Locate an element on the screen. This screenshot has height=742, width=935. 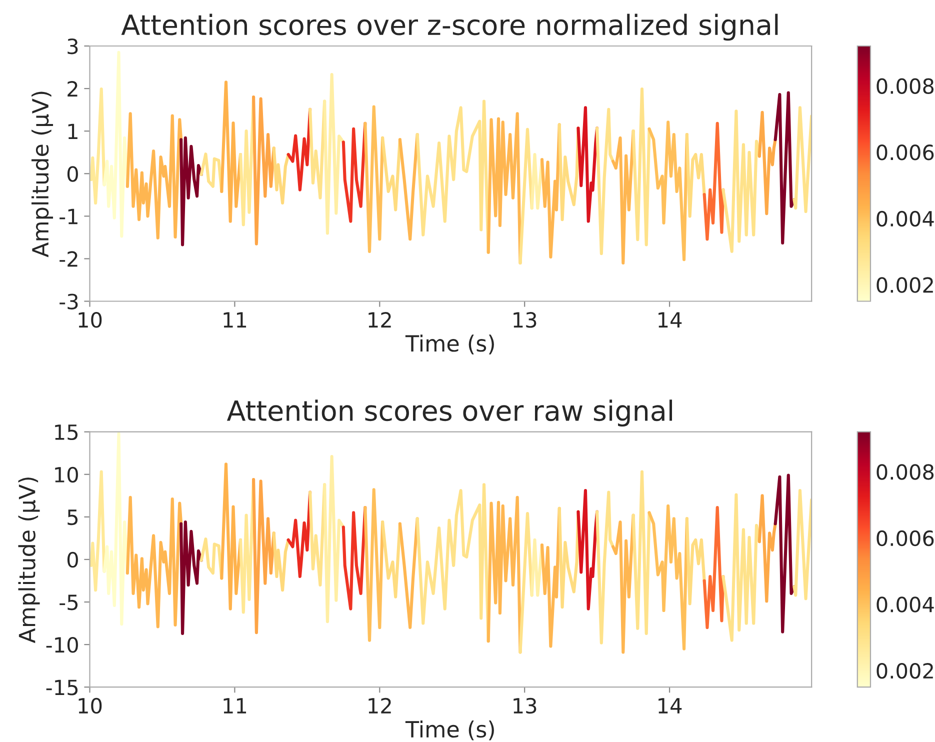
chart-title: Attention scores over z-score normalized signal is located at coordinates (449, 27).